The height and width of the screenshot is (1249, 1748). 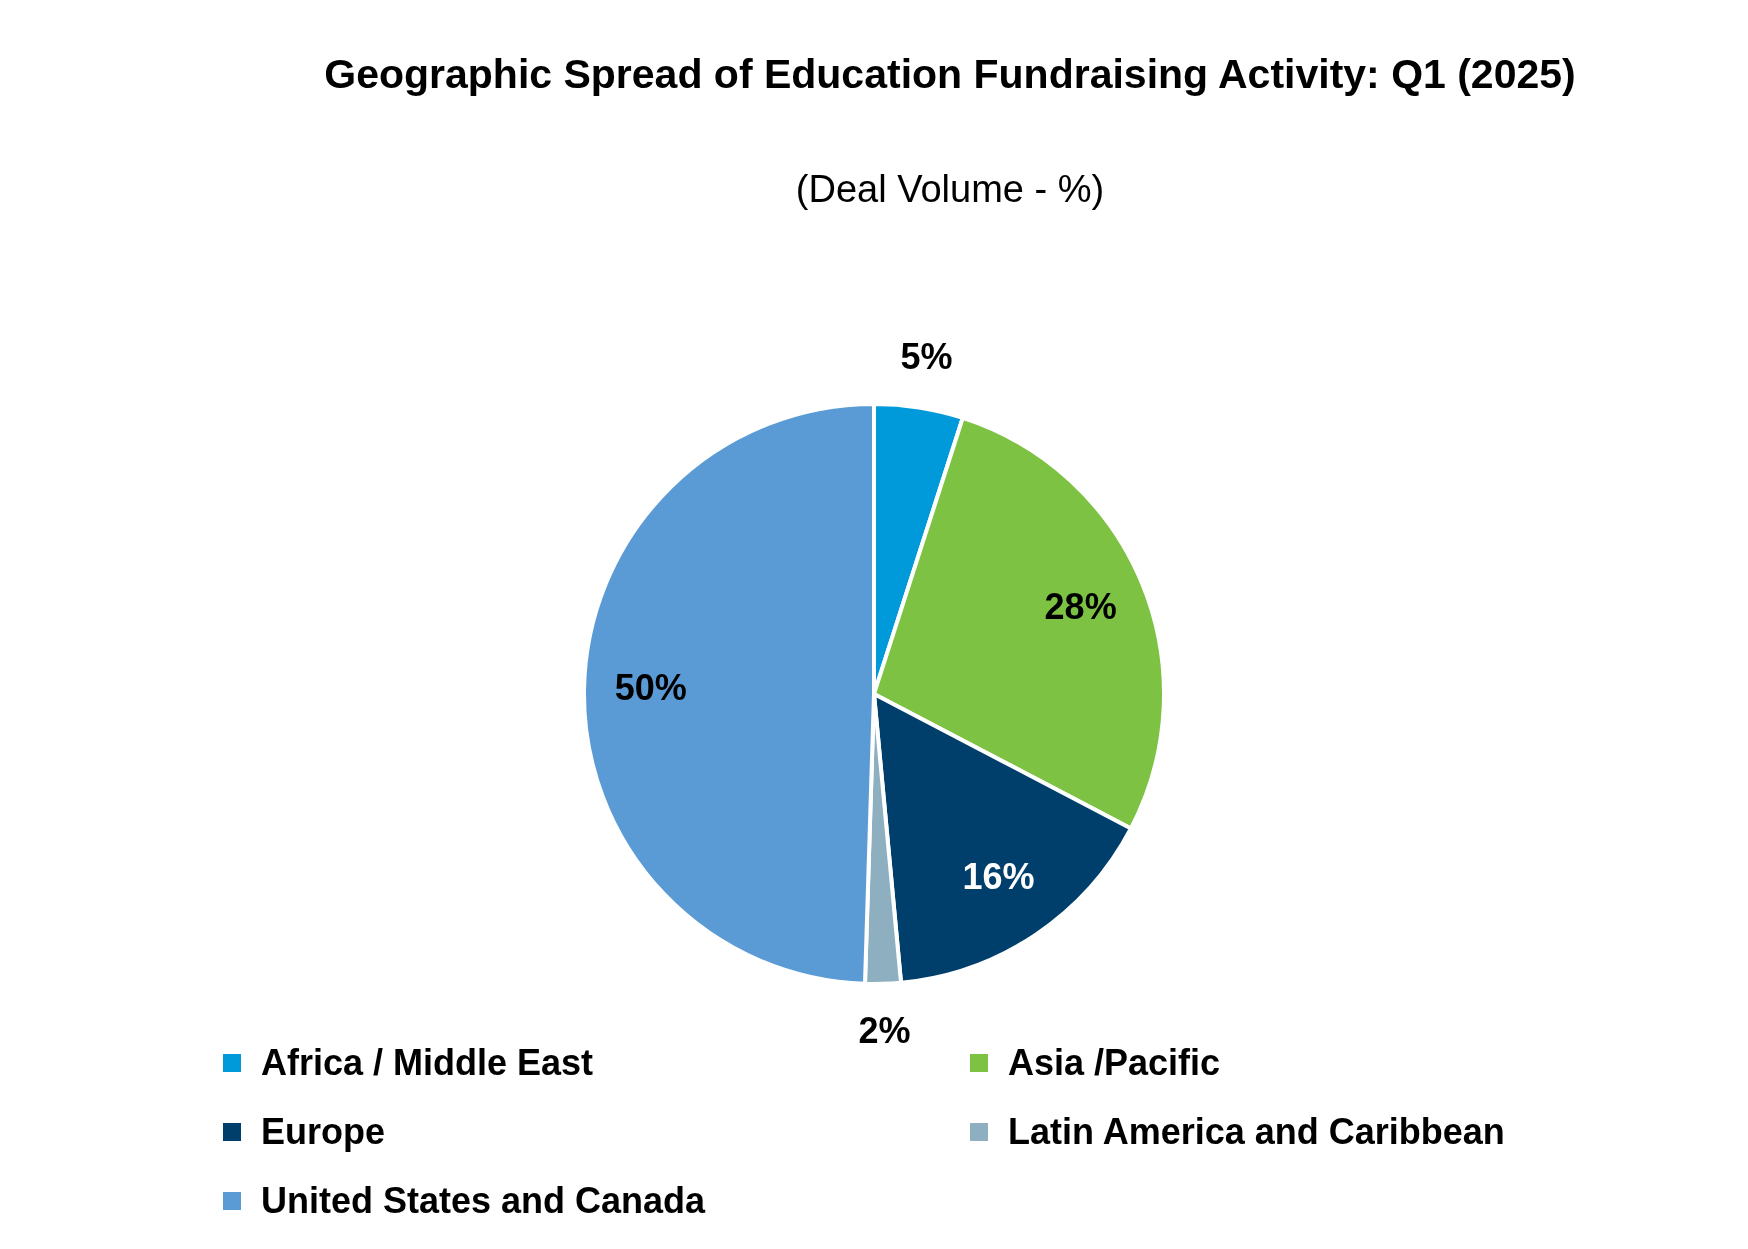 I want to click on data-label: 28%, so click(x=1080, y=607).